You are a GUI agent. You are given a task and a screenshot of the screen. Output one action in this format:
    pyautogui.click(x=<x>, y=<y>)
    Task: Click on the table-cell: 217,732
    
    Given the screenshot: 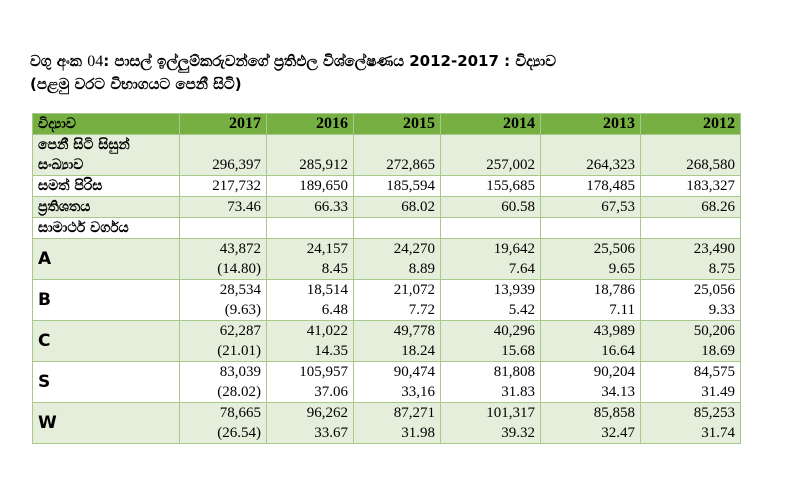 What is the action you would take?
    pyautogui.click(x=223, y=186)
    